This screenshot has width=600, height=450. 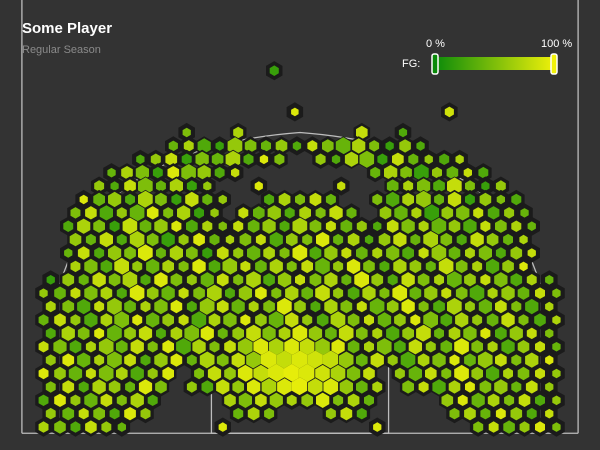 I want to click on legend-min-handle, so click(x=435, y=64).